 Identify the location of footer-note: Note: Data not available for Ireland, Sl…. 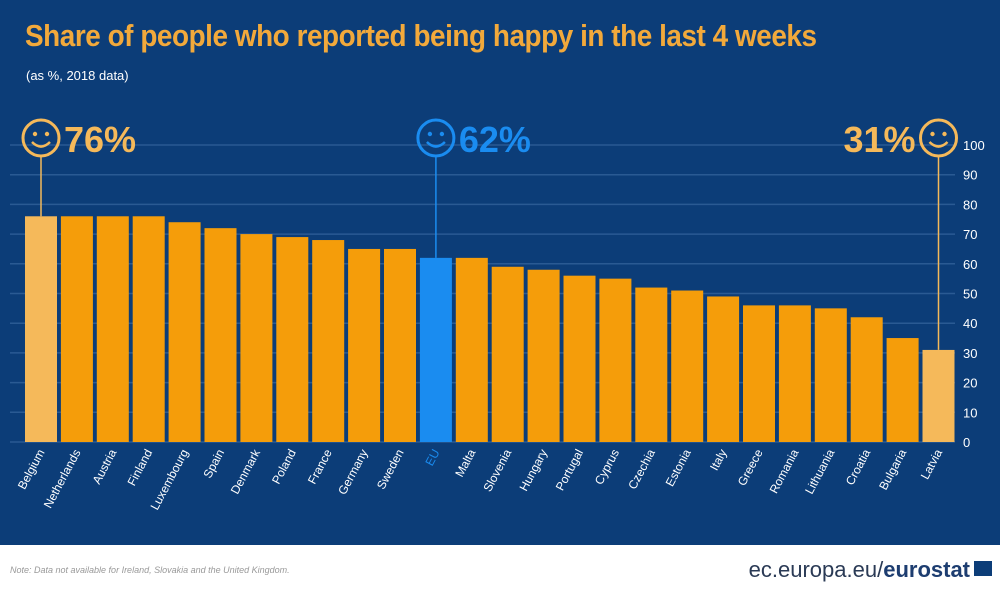
(150, 570).